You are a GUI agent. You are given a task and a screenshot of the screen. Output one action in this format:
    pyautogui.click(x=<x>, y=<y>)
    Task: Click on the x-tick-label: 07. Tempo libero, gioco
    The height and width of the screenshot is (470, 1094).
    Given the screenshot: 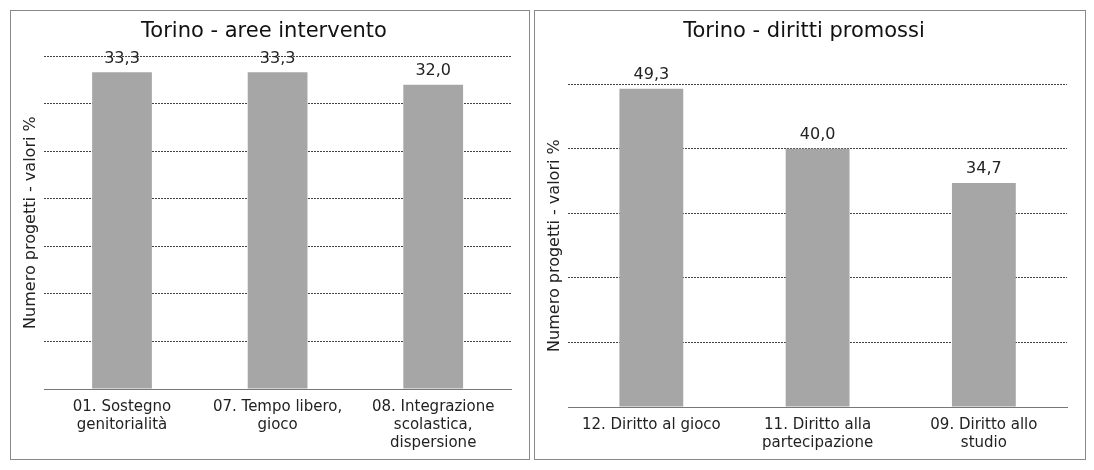 What is the action you would take?
    pyautogui.click(x=277, y=414)
    